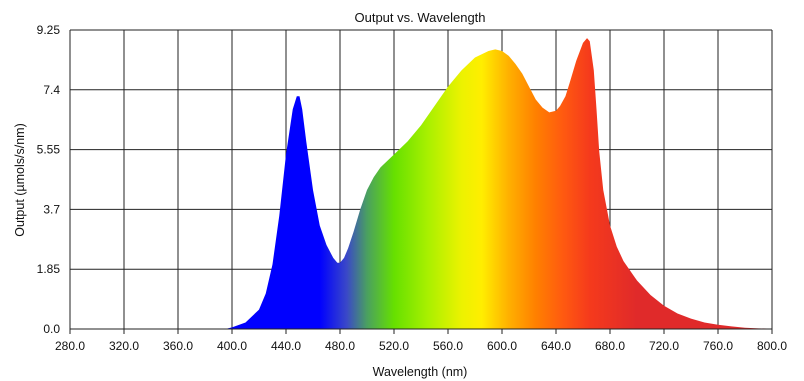  Describe the element at coordinates (51, 90) in the screenshot. I see `y-tick-label: 7.4` at that location.